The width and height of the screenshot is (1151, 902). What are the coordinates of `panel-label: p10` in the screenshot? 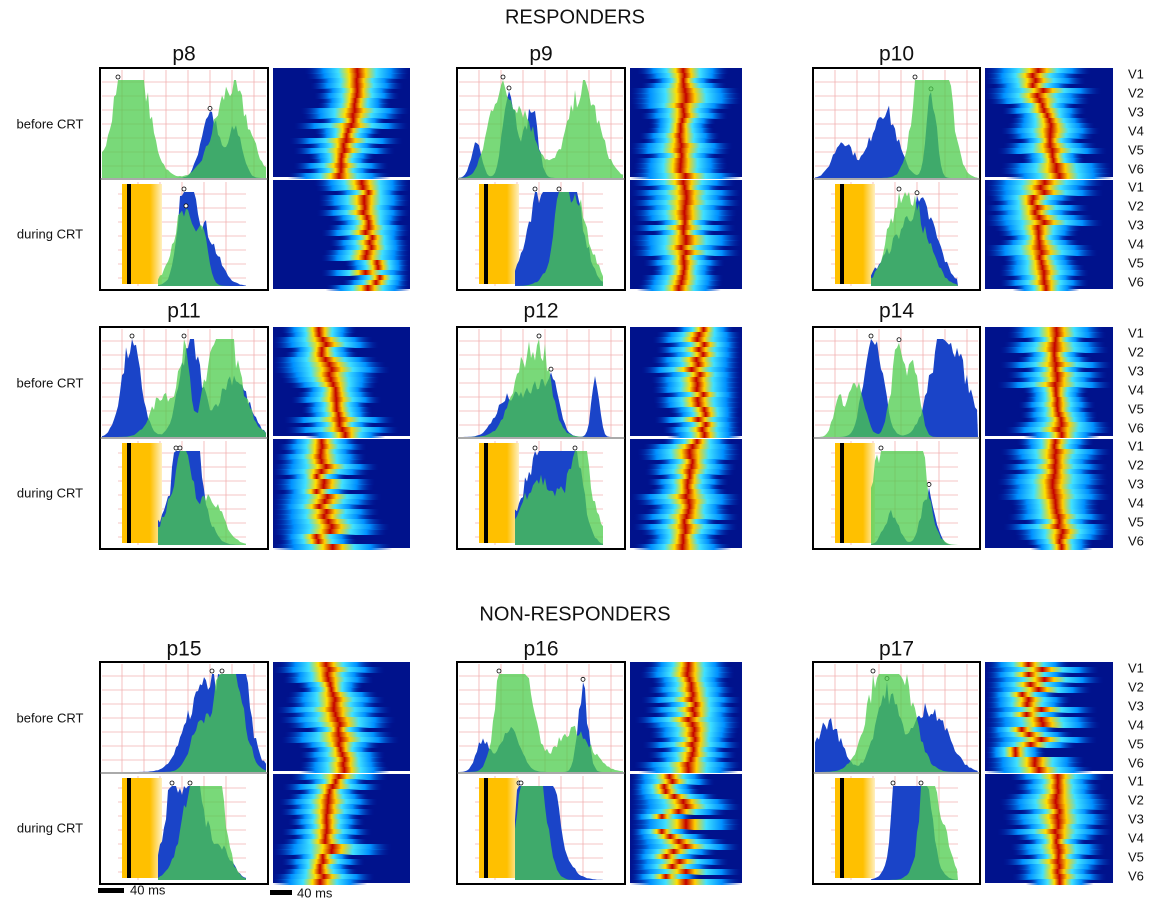 It's located at (896, 54).